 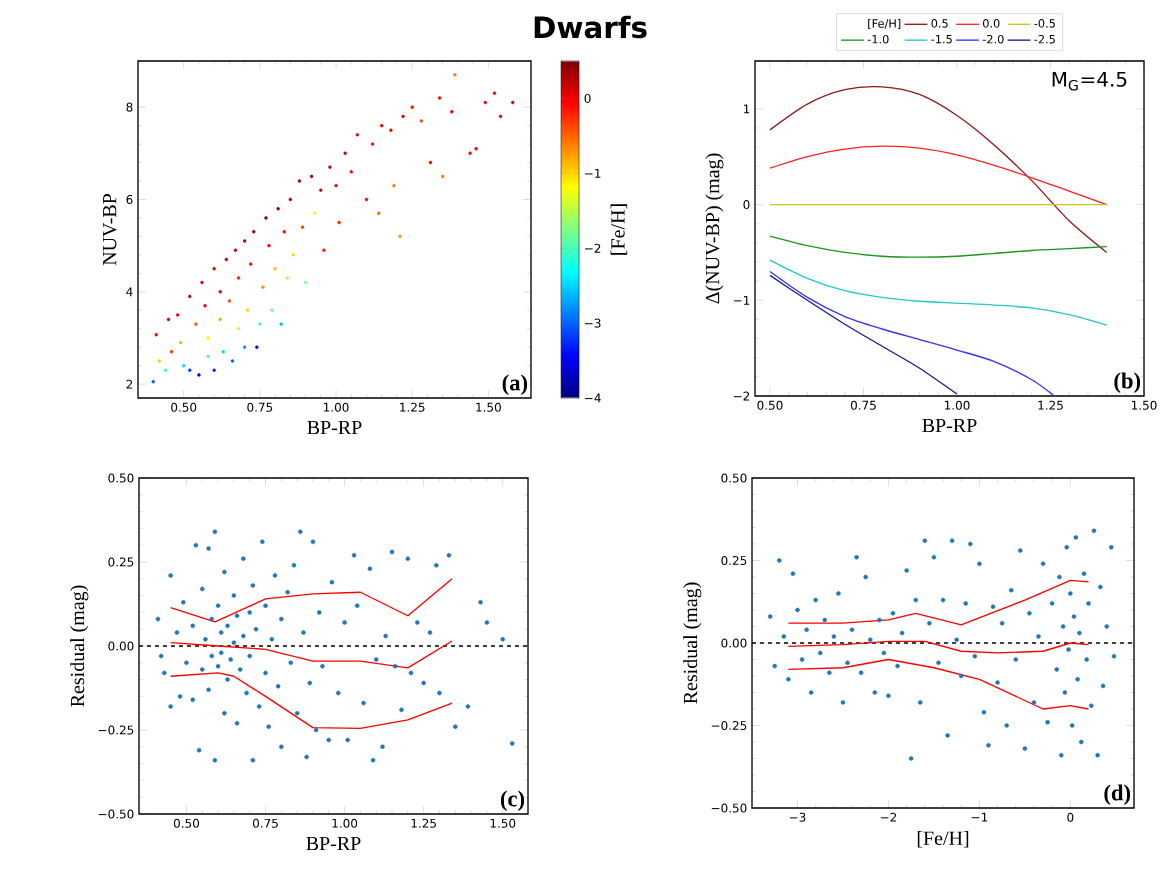 I want to click on legend-label: -1.5, so click(x=941, y=39).